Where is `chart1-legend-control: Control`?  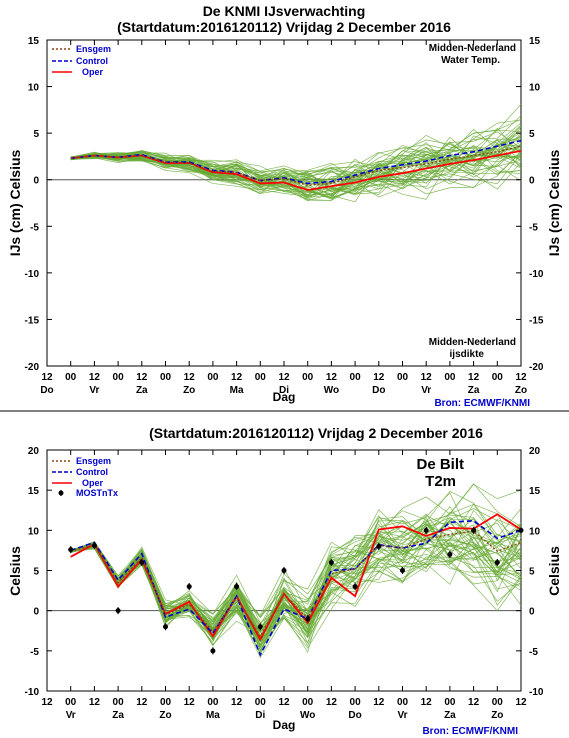 chart1-legend-control: Control is located at coordinates (92, 61).